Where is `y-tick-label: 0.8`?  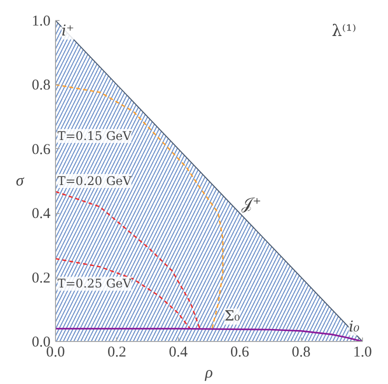 y-tick-label: 0.8 is located at coordinates (41, 86).